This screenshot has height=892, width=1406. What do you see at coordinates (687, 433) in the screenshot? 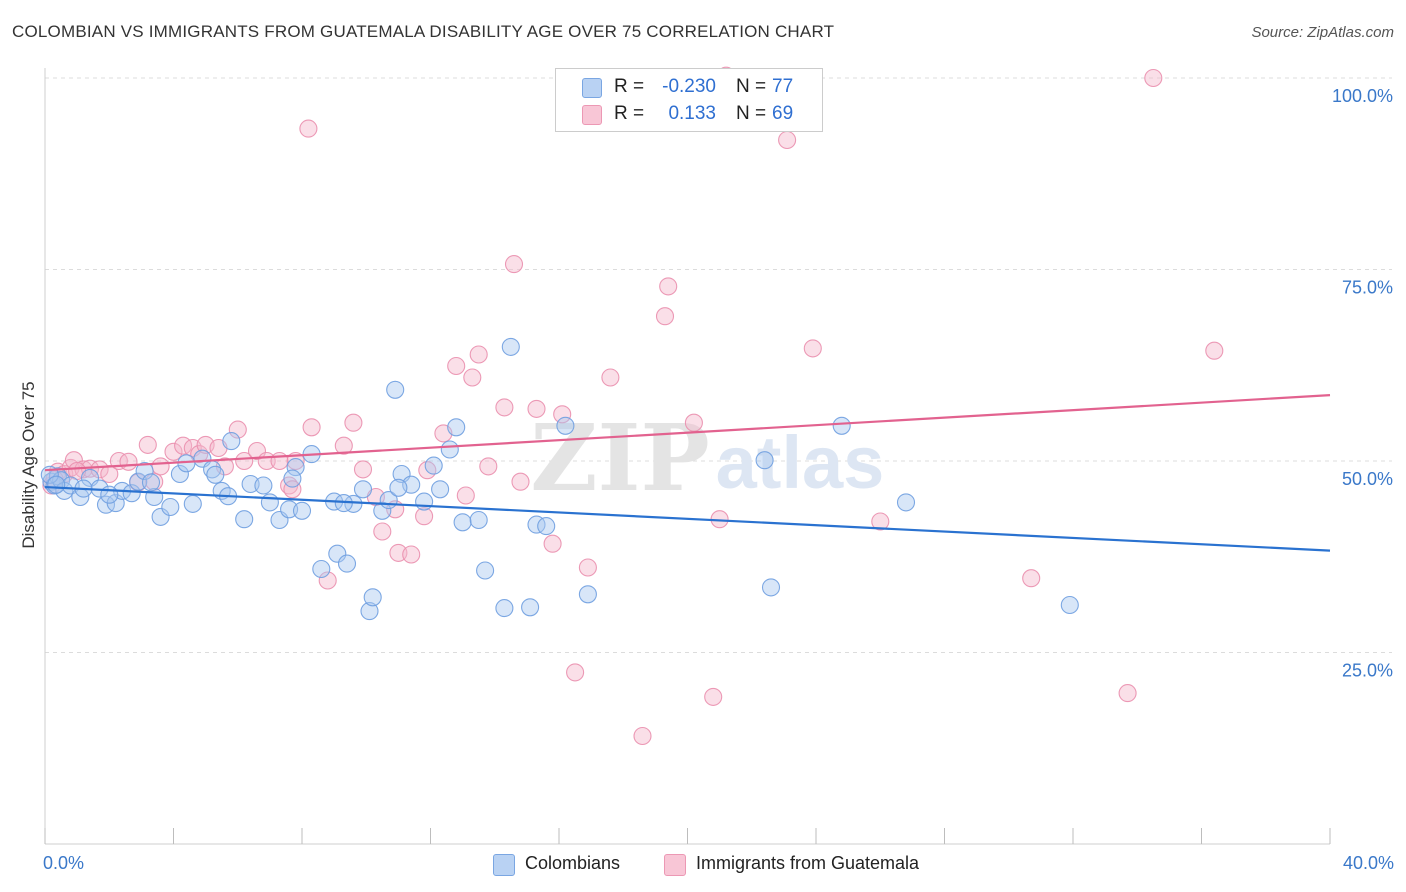
I see `trend-line-guatemala` at bounding box center [687, 433].